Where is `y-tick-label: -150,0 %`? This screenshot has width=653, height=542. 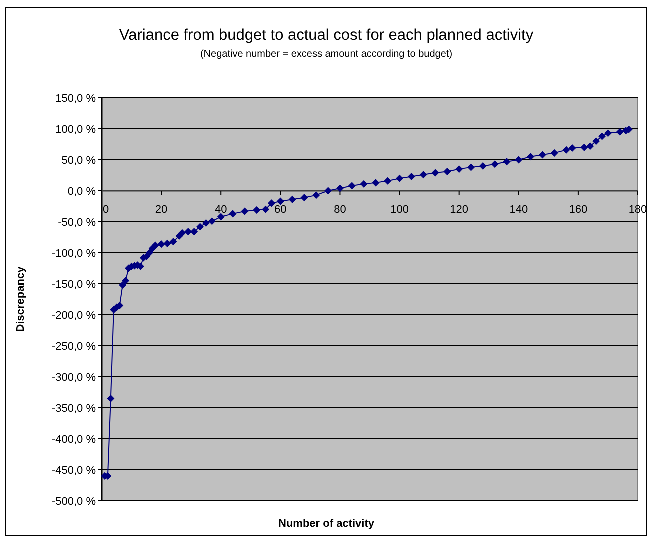
y-tick-label: -150,0 % is located at coordinates (74, 284).